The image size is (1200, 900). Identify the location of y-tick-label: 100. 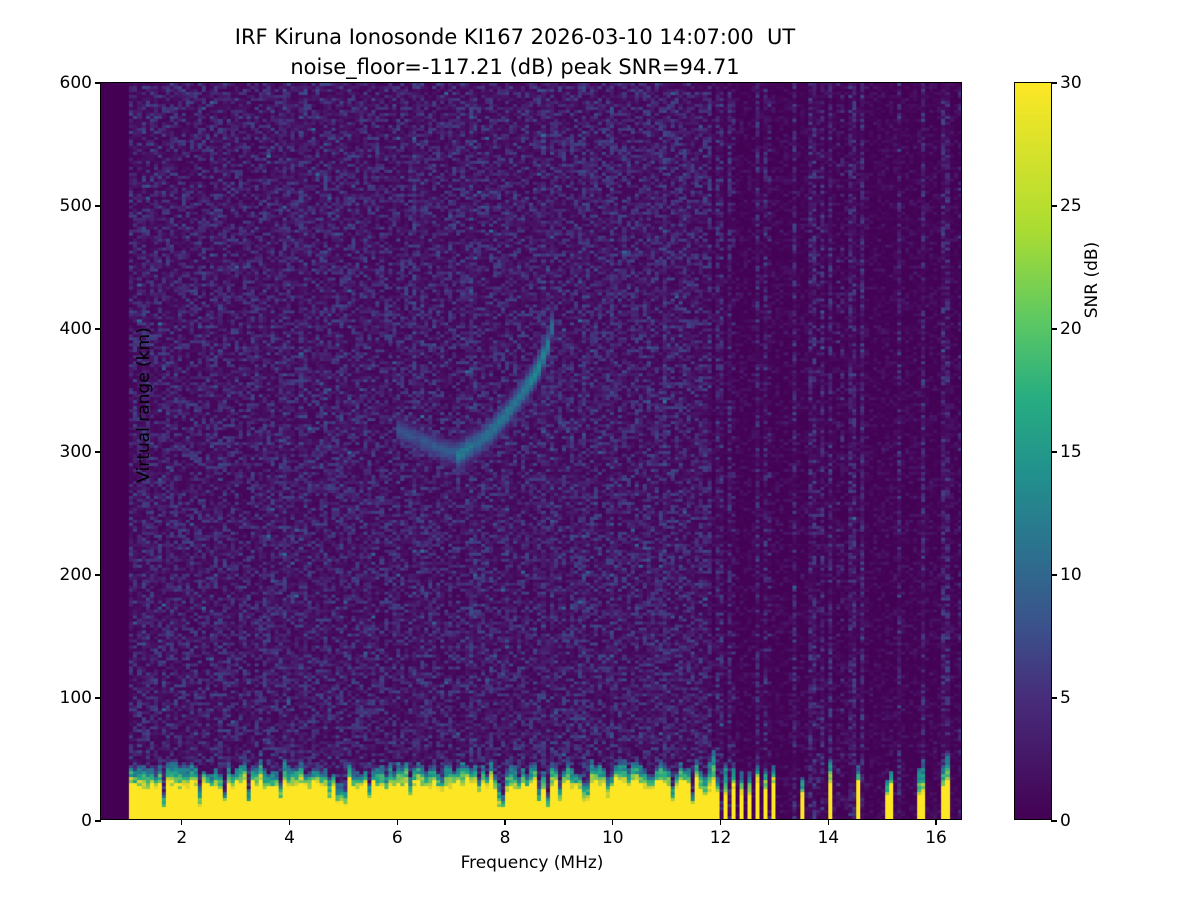
(75, 698).